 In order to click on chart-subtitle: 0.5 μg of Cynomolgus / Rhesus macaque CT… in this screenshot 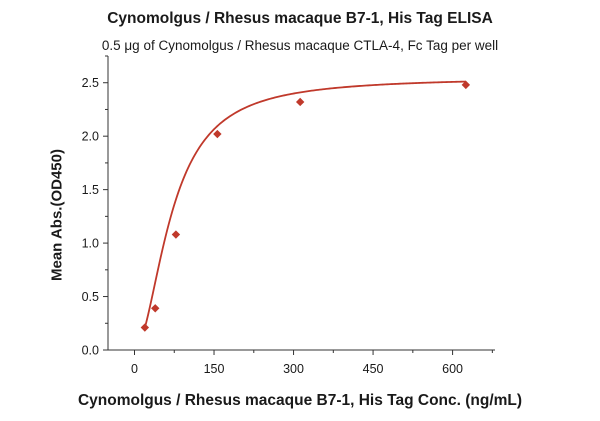, I will do `click(300, 45)`.